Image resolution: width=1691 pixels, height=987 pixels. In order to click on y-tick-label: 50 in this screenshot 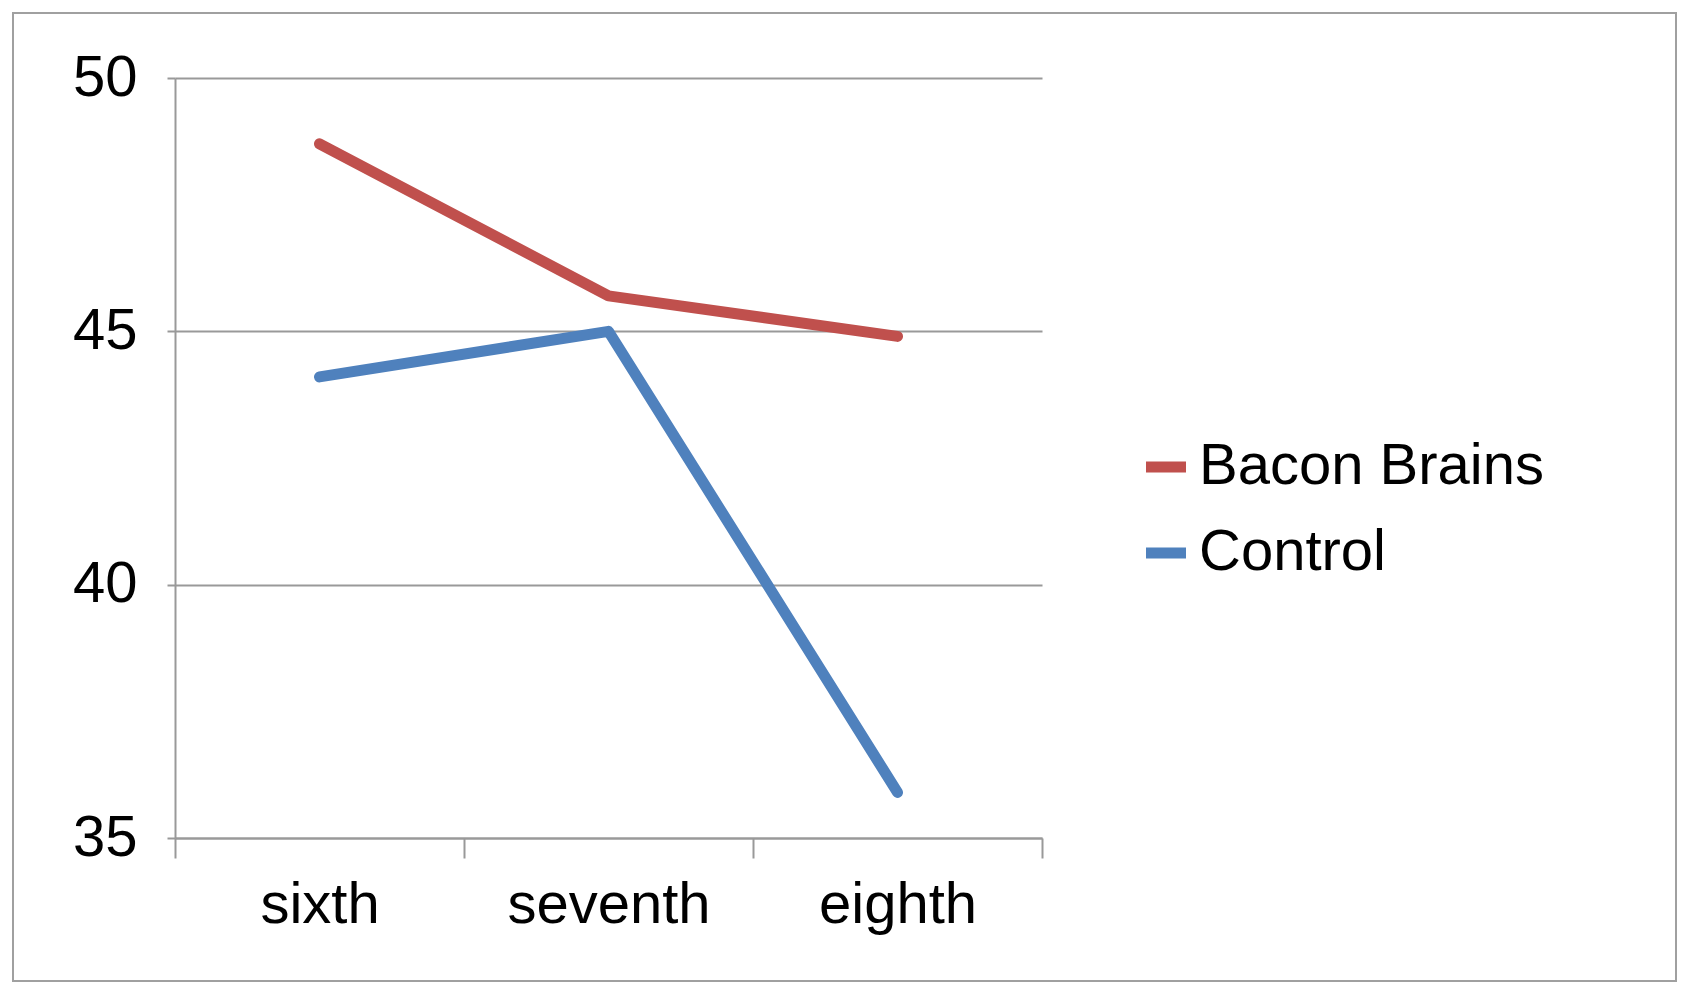, I will do `click(105, 75)`.